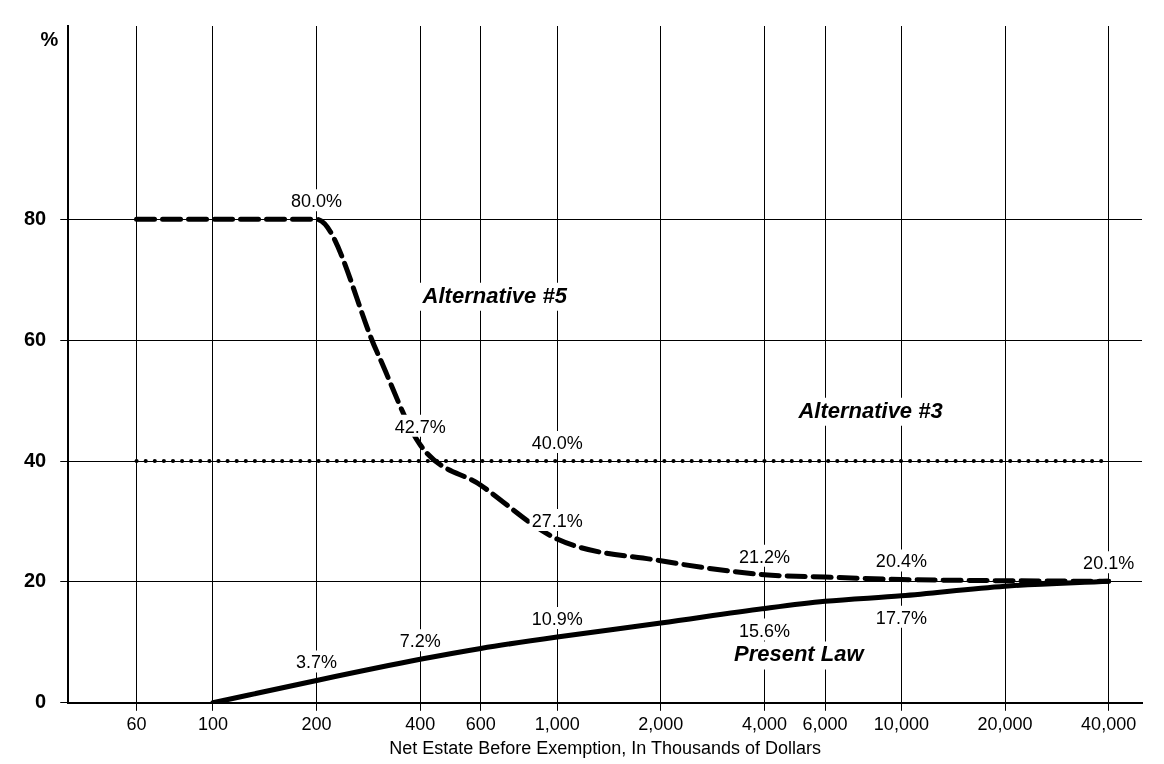 The width and height of the screenshot is (1164, 764). What do you see at coordinates (420, 426) in the screenshot?
I see `data-label: 42.7%` at bounding box center [420, 426].